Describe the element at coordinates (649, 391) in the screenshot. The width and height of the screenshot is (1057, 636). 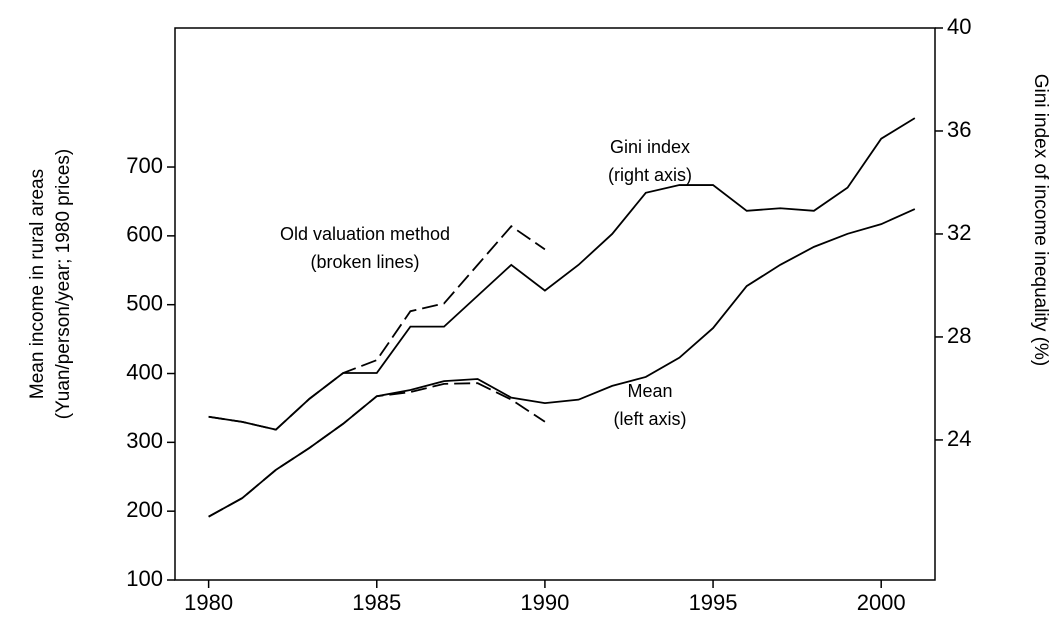
I see `annotation: Mean` at that location.